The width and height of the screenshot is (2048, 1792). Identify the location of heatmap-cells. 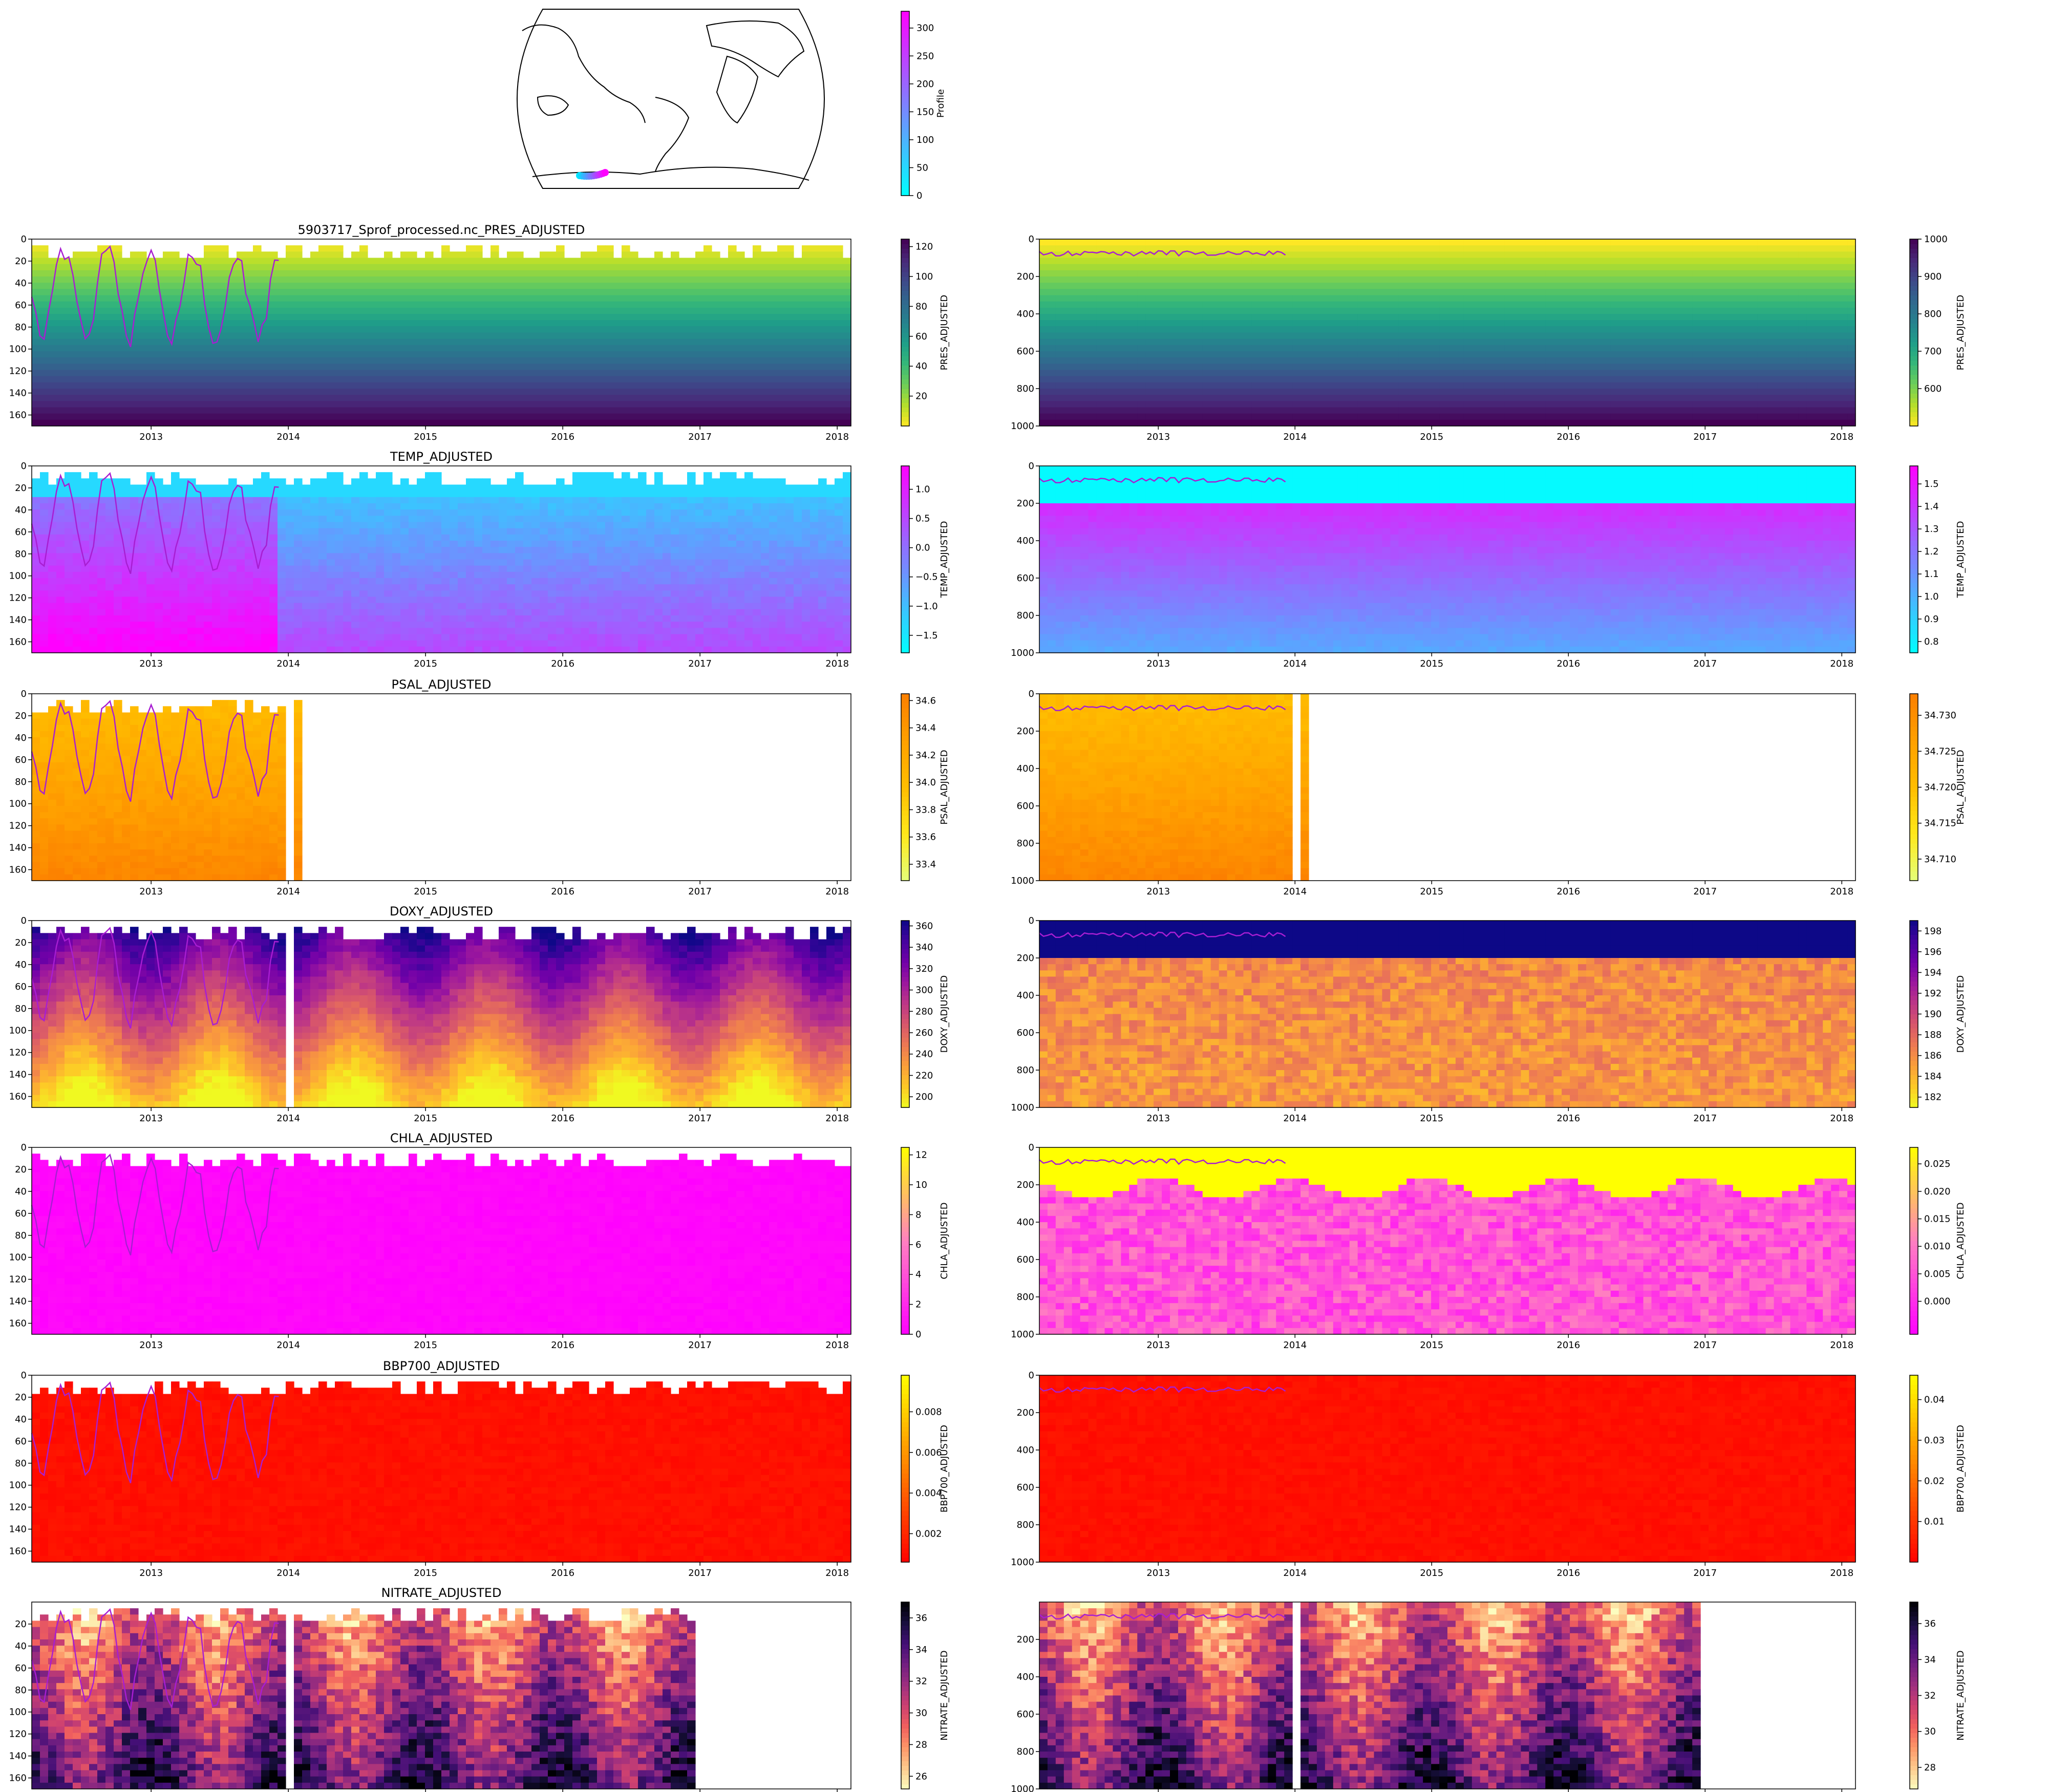
(1447, 332).